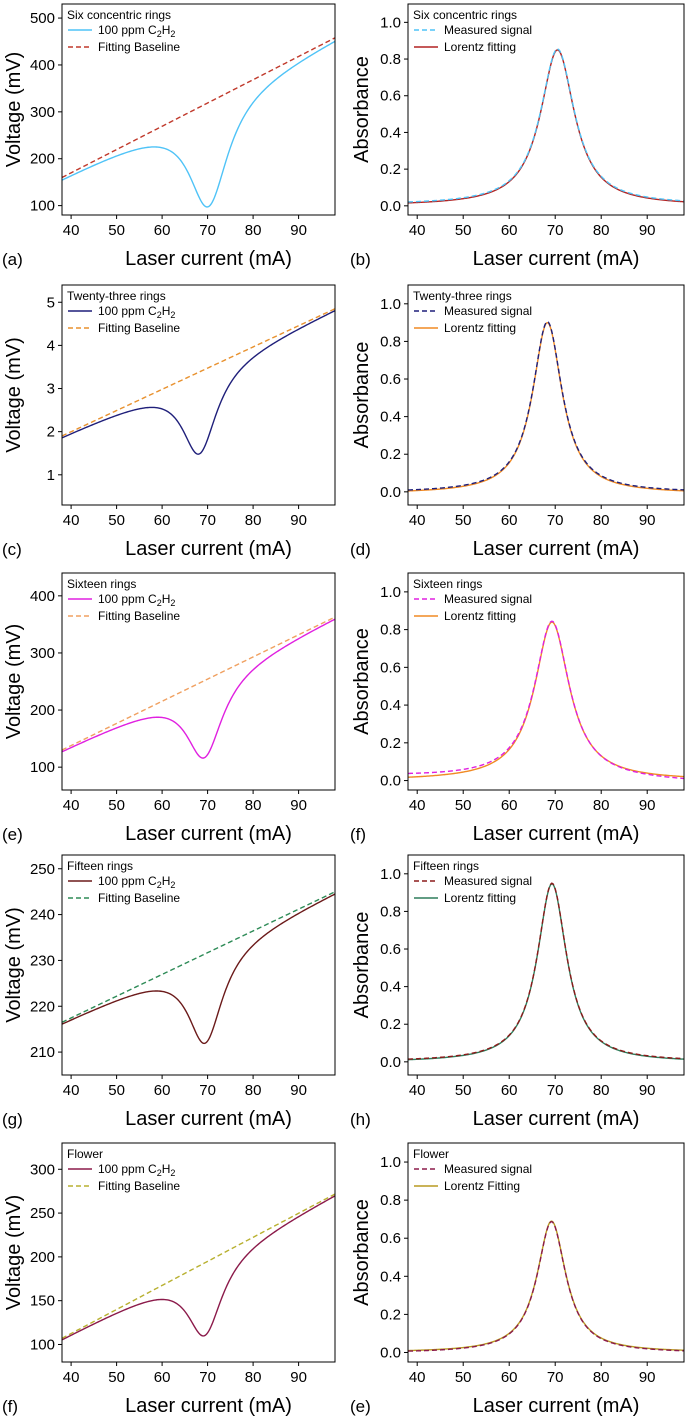 This screenshot has width=685, height=1419. I want to click on legend-title: Twenty-three rings, so click(462, 296).